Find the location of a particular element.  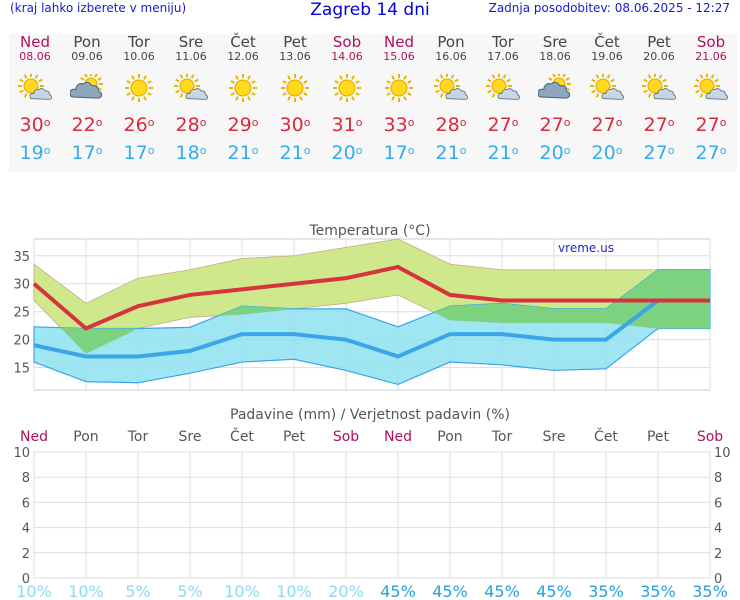

day-name: Pon is located at coordinates (87, 42).